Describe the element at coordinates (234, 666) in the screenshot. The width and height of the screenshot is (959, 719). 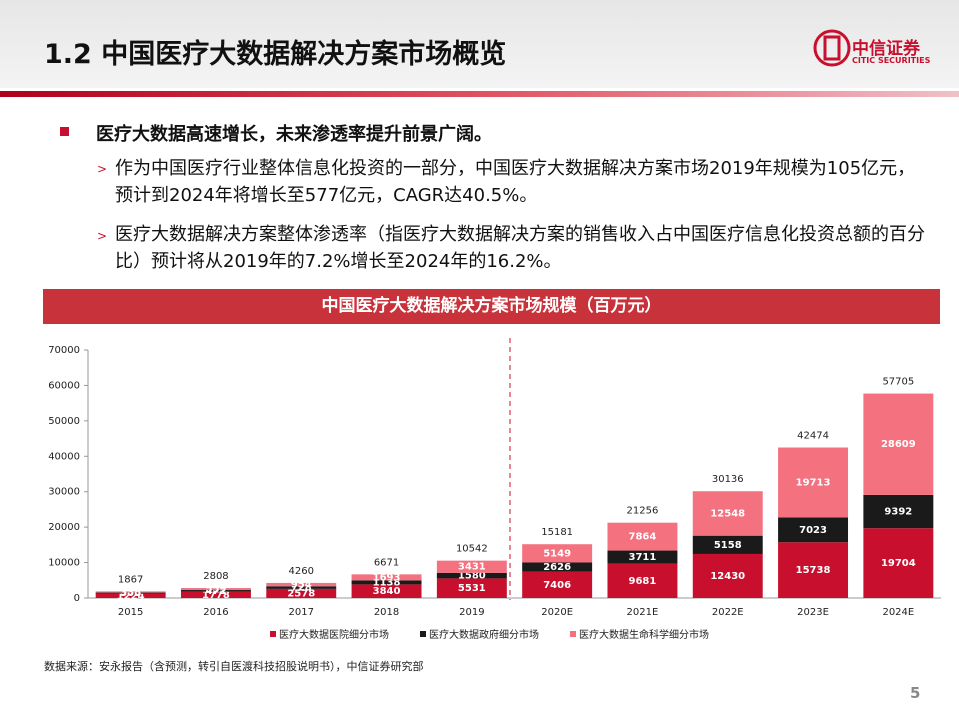
I see `source-note: 数据来源：安永报告（含预测，转引自医渡科技招股说明书），中信证券研究部` at that location.